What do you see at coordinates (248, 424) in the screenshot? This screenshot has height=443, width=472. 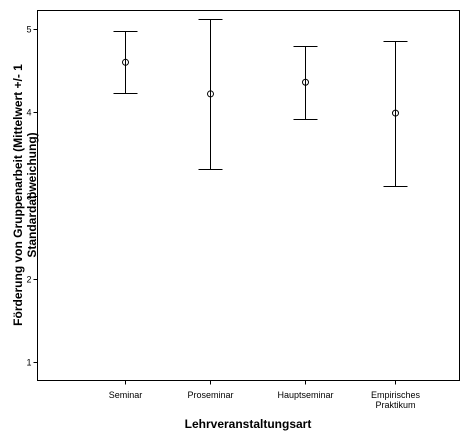 I see `x-axis-title: Lehrveranstaltungsart` at bounding box center [248, 424].